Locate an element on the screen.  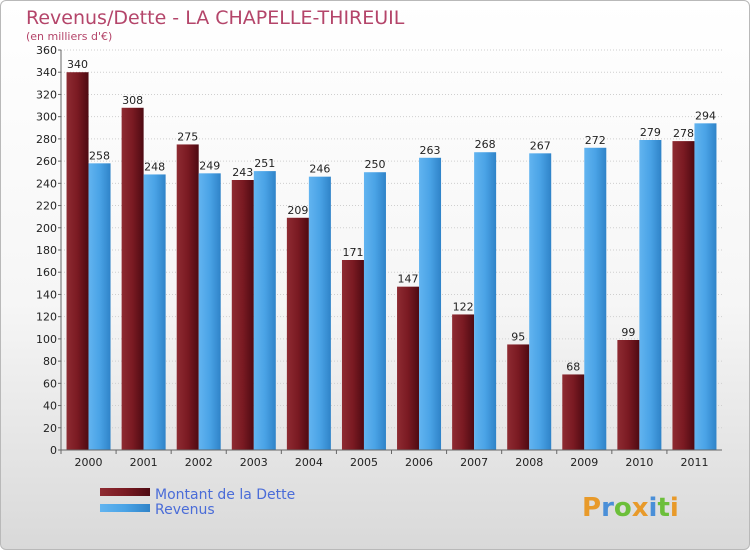
y-tick-label: 20 is located at coordinates (50, 428).